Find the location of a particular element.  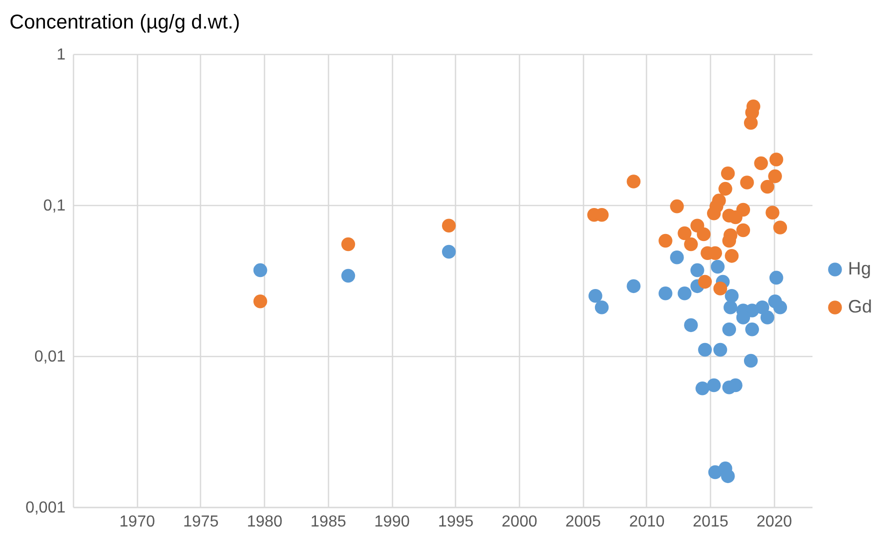

x-tick-label: 2020 is located at coordinates (774, 522).